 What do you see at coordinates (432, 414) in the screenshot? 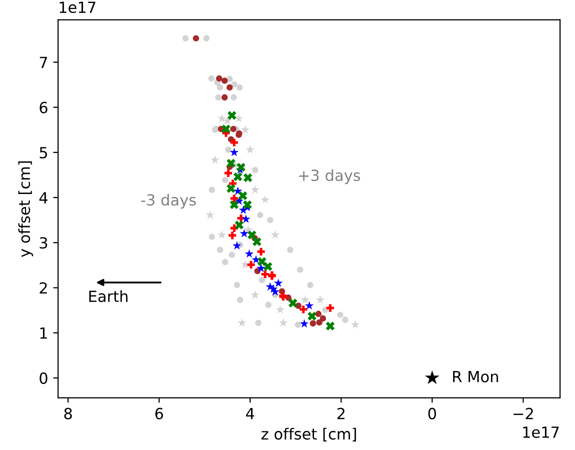
I see `x-tick-label: 0` at bounding box center [432, 414].